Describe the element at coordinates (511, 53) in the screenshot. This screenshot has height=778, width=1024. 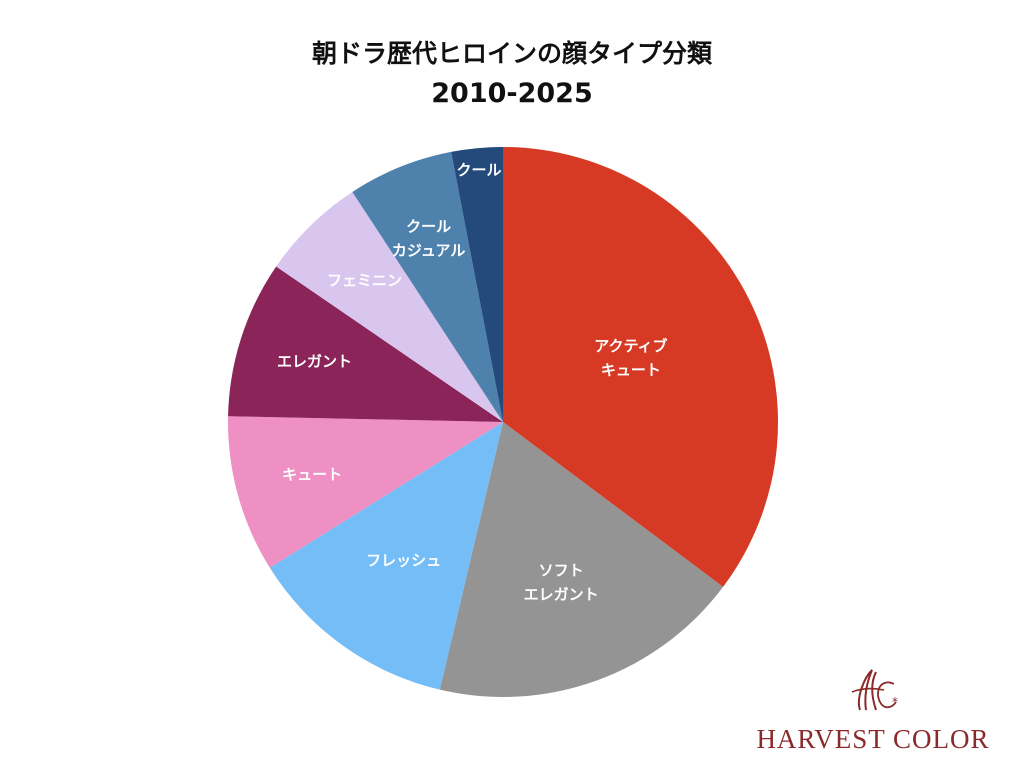
I see `chart-title: 朝ドラ歴代ヒロインの顔タイプ分類` at that location.